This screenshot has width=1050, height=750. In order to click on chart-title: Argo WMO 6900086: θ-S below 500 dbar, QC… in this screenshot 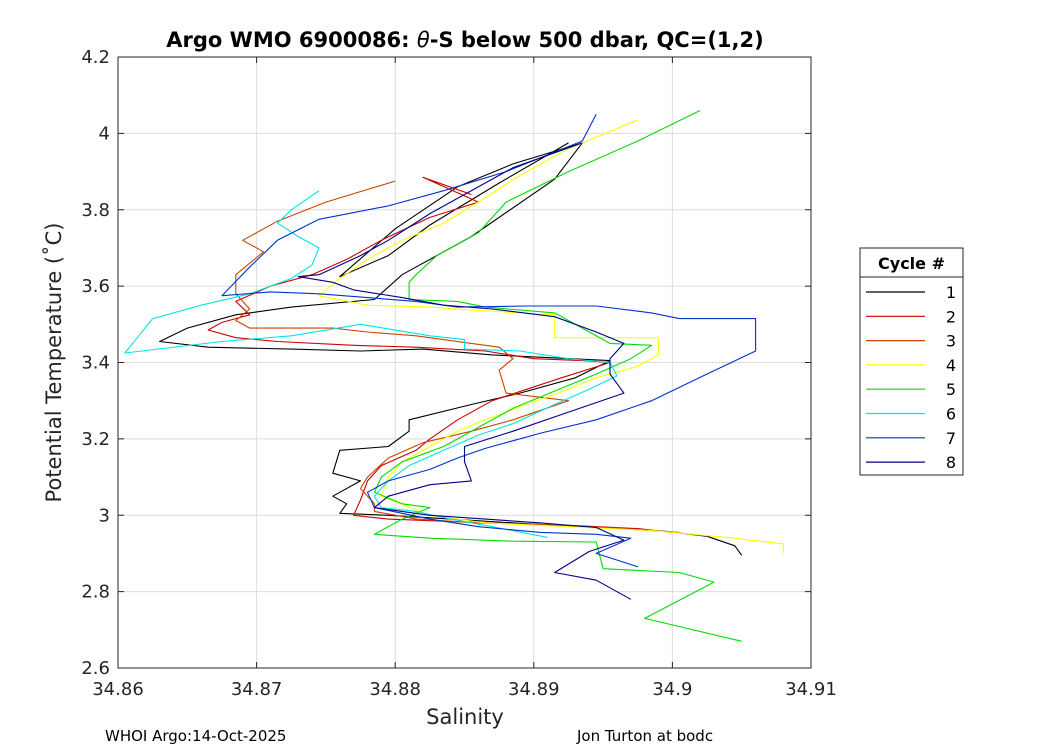, I will do `click(464, 40)`.